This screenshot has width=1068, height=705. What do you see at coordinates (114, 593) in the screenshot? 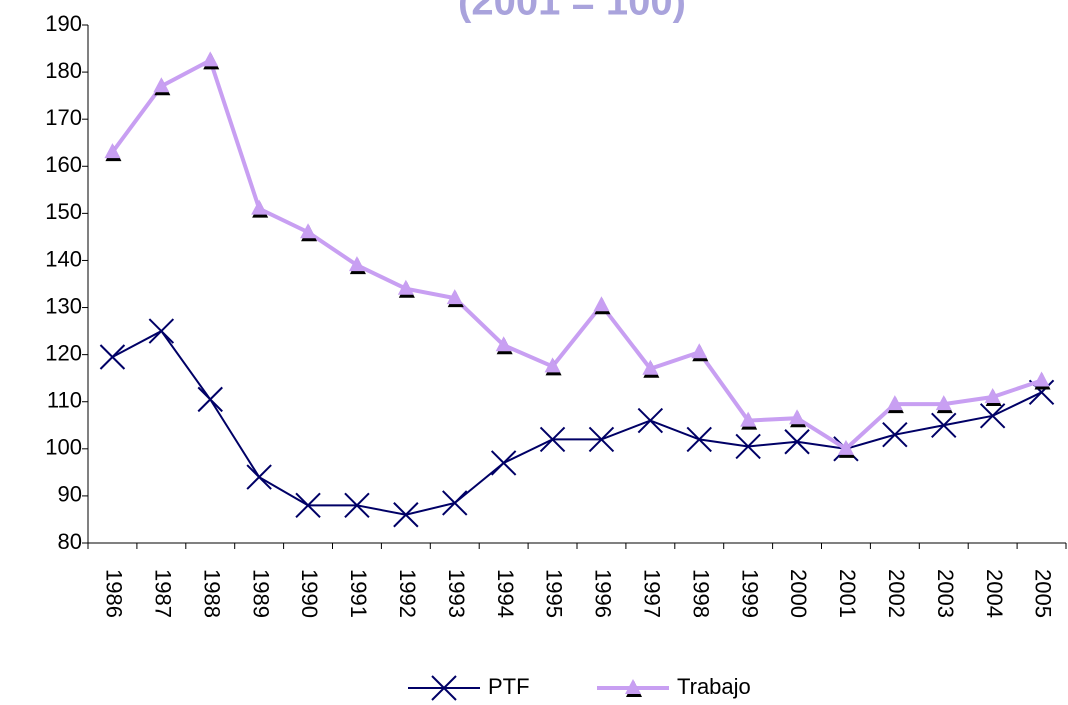
I see `x-tick-label: 1986` at bounding box center [114, 593].